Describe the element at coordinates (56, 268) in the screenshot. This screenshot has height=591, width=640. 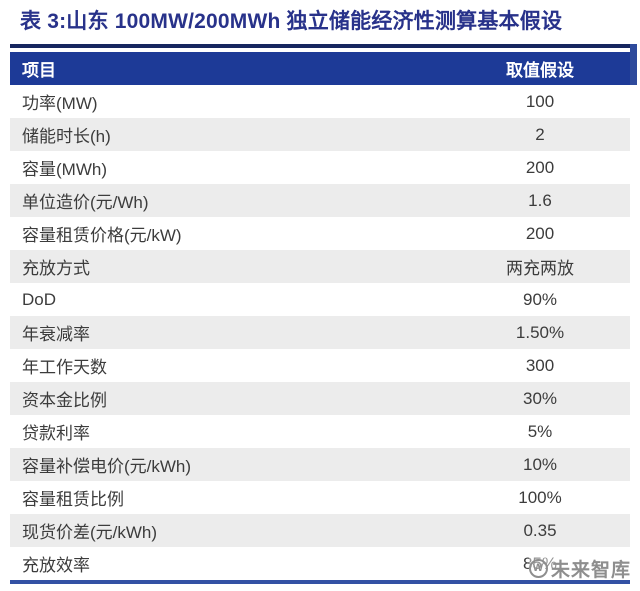
I see `row-label: 充放方式` at that location.